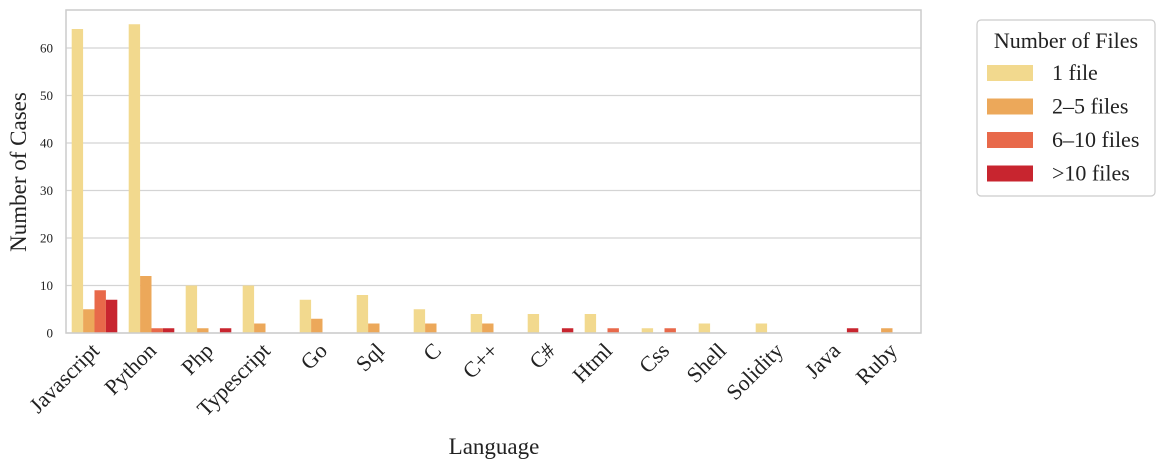  I want to click on y-tick-label: 30, so click(46, 190).